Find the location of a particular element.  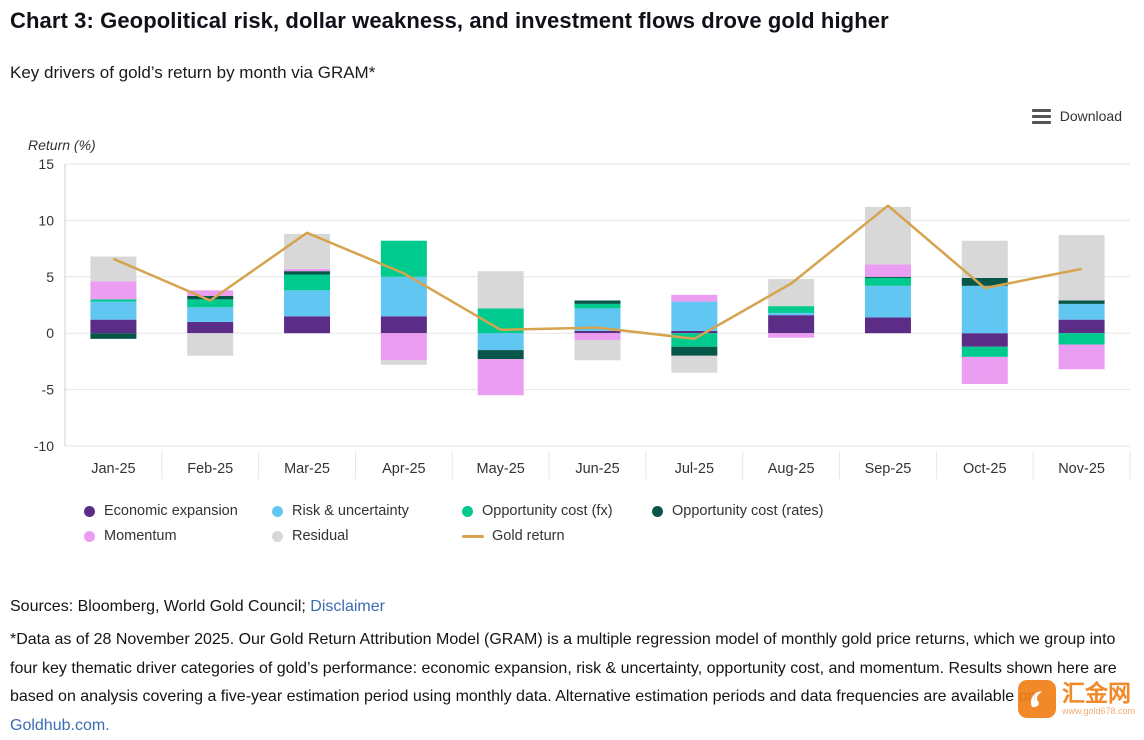

watermark-swirl-glyph is located at coordinates (1037, 699).